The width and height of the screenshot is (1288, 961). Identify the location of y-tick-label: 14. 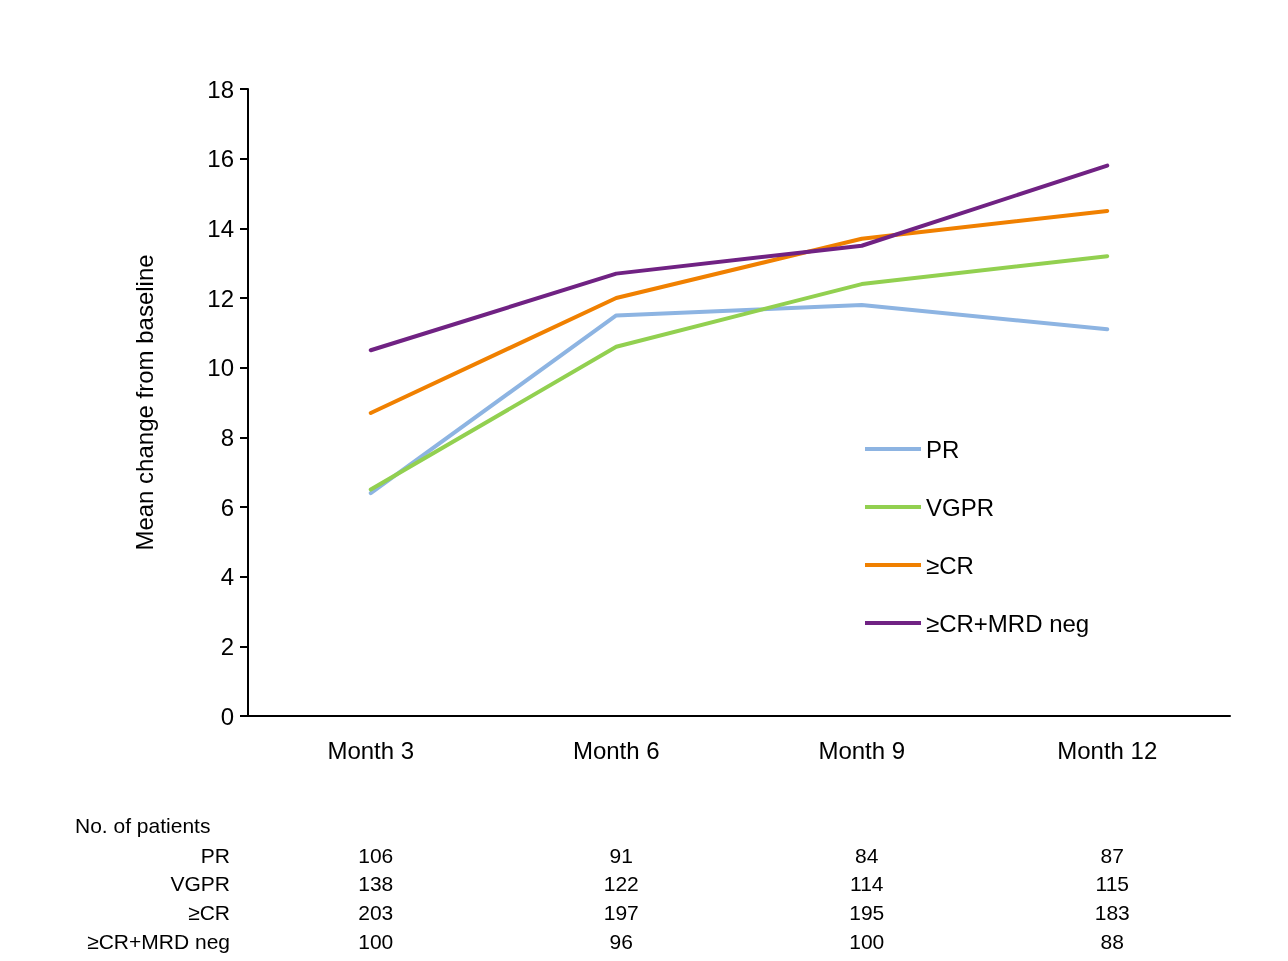
(220, 228).